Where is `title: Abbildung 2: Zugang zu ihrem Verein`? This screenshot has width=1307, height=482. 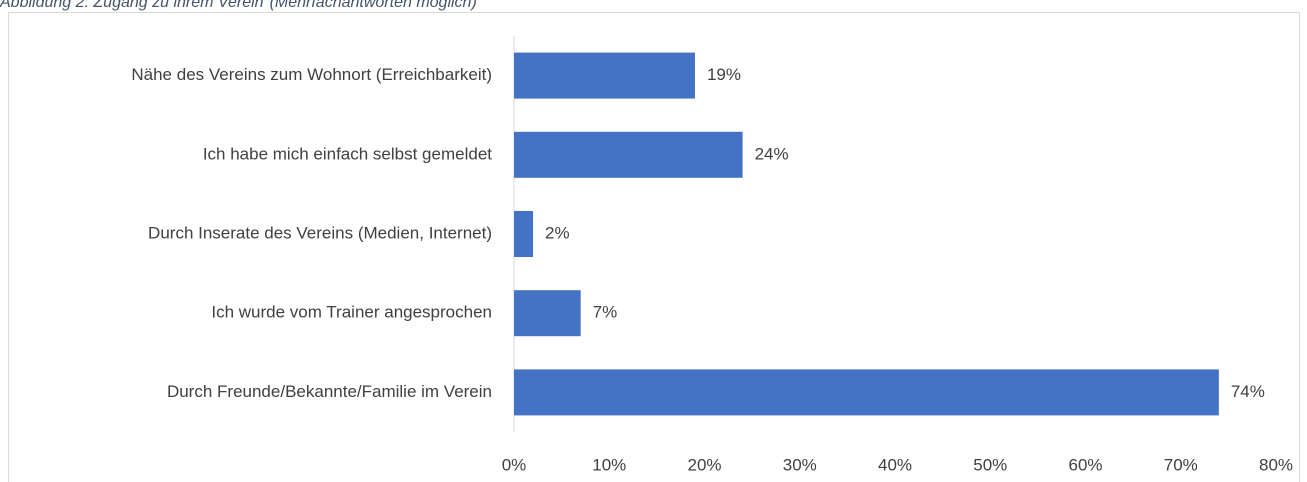 title: Abbildung 2: Zugang zu ihrem Verein is located at coordinates (132, 5).